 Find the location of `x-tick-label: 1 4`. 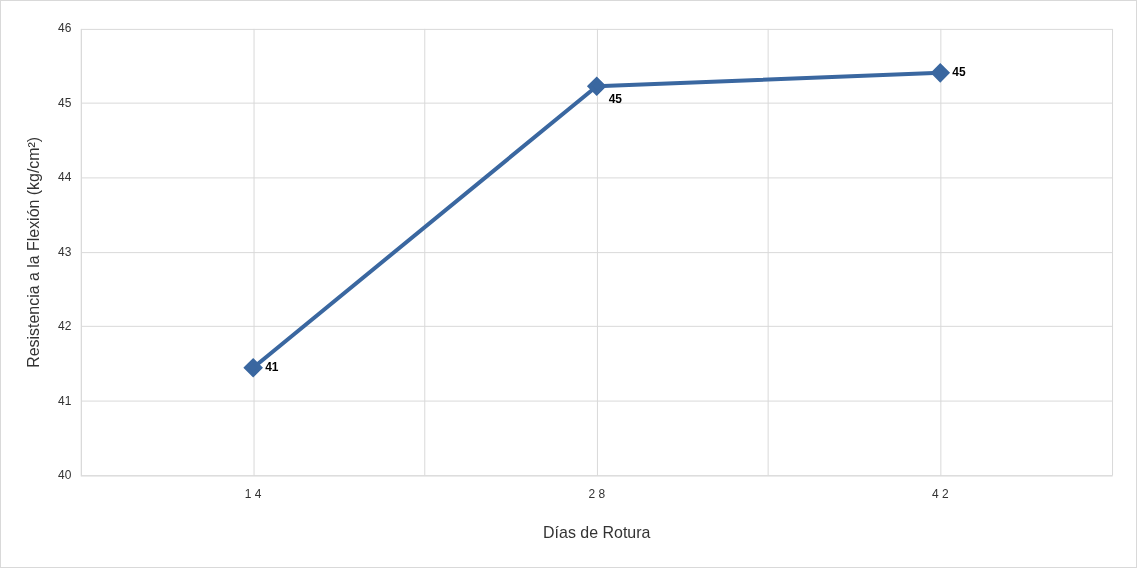

x-tick-label: 1 4 is located at coordinates (253, 494).